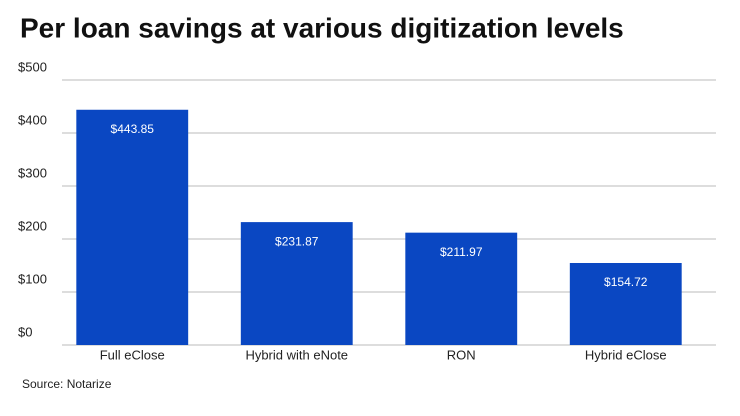  What do you see at coordinates (297, 241) in the screenshot?
I see `value-label: $231.87` at bounding box center [297, 241].